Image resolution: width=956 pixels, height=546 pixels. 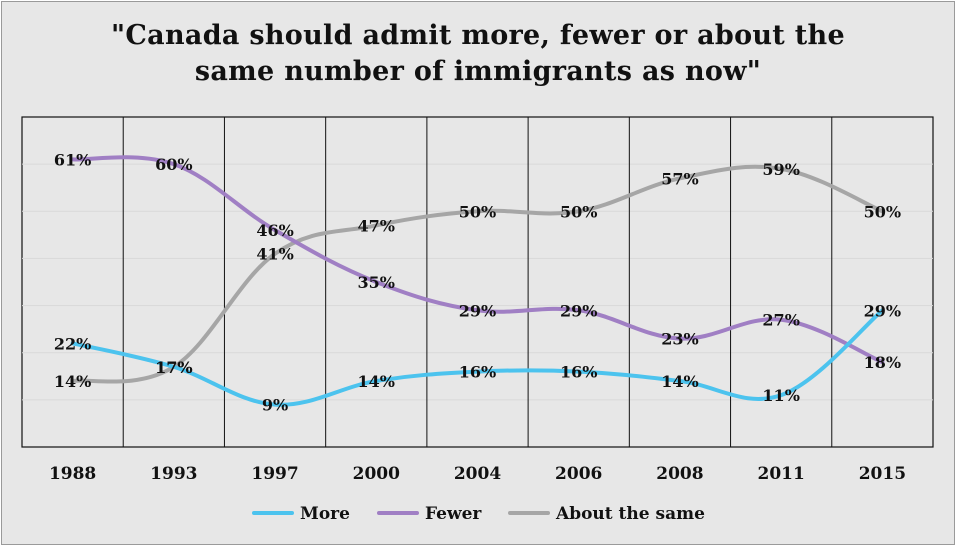 What do you see at coordinates (72, 381) in the screenshot?
I see `data-label-about-the-same: 14%` at bounding box center [72, 381].